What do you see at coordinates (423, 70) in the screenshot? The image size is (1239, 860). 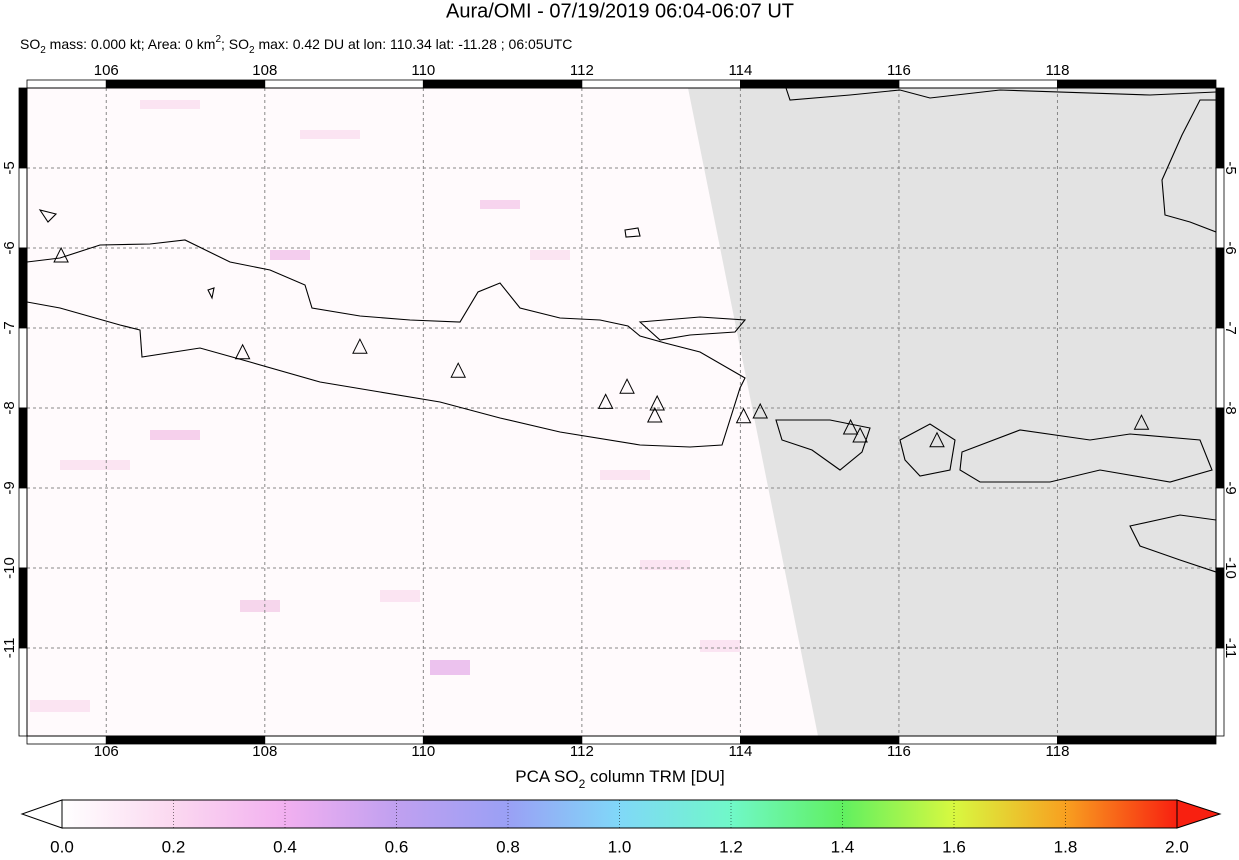 I see `x-tick-label-top: 110` at bounding box center [423, 70].